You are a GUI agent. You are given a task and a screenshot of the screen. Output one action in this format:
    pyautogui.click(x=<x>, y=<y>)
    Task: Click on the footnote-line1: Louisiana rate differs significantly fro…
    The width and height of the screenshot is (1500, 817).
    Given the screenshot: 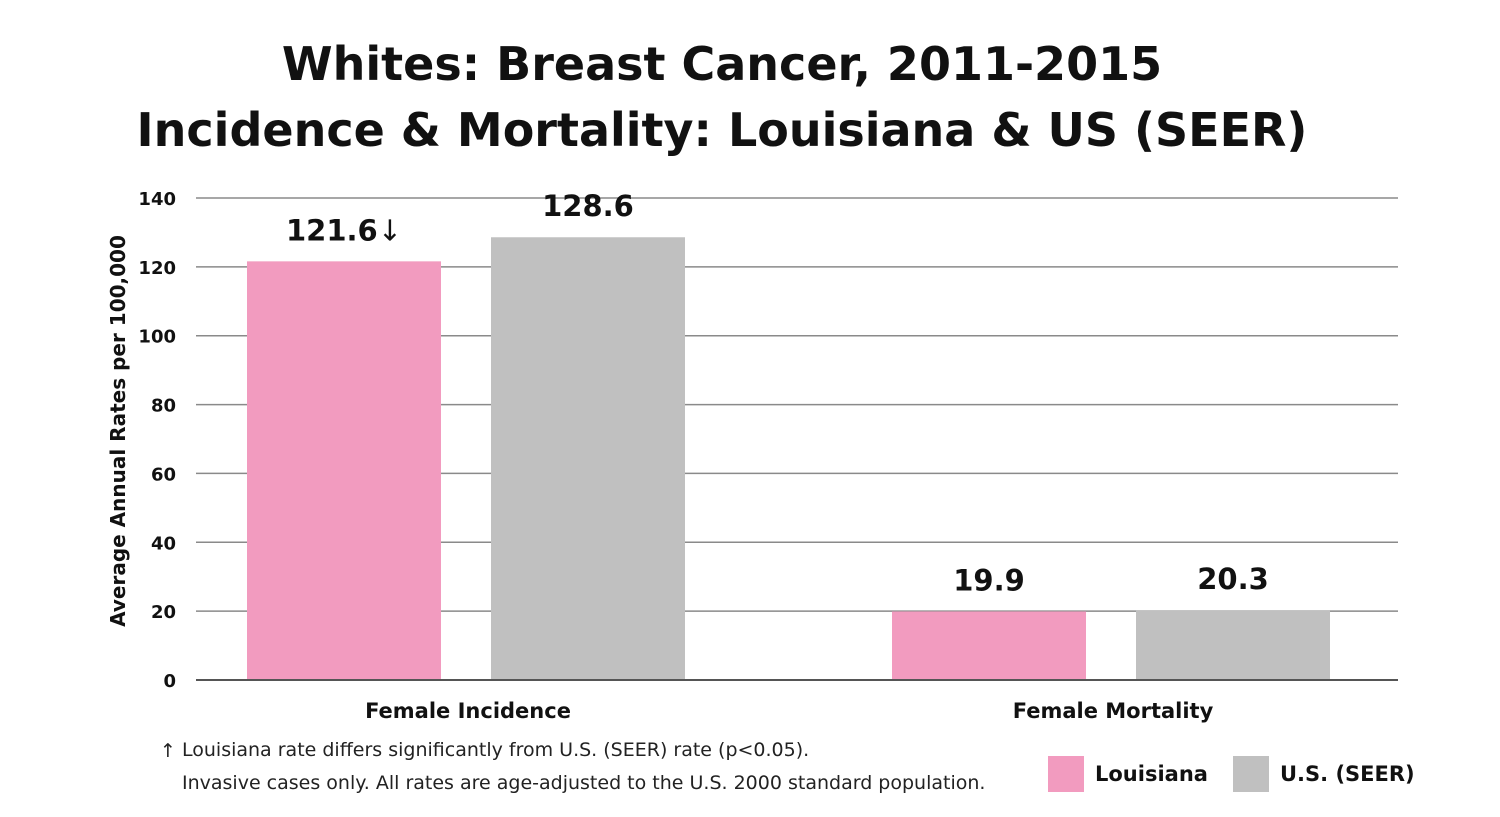 What is the action you would take?
    pyautogui.click(x=495, y=750)
    